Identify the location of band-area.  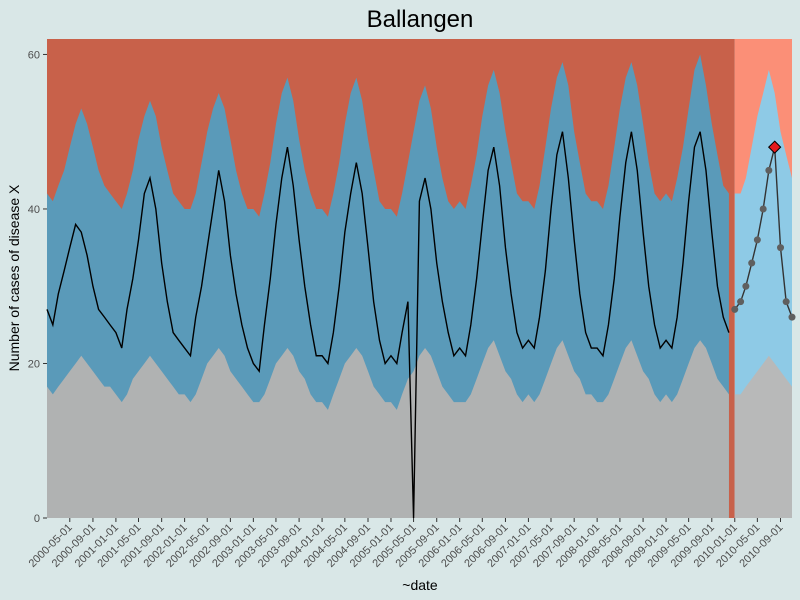
(763, 436).